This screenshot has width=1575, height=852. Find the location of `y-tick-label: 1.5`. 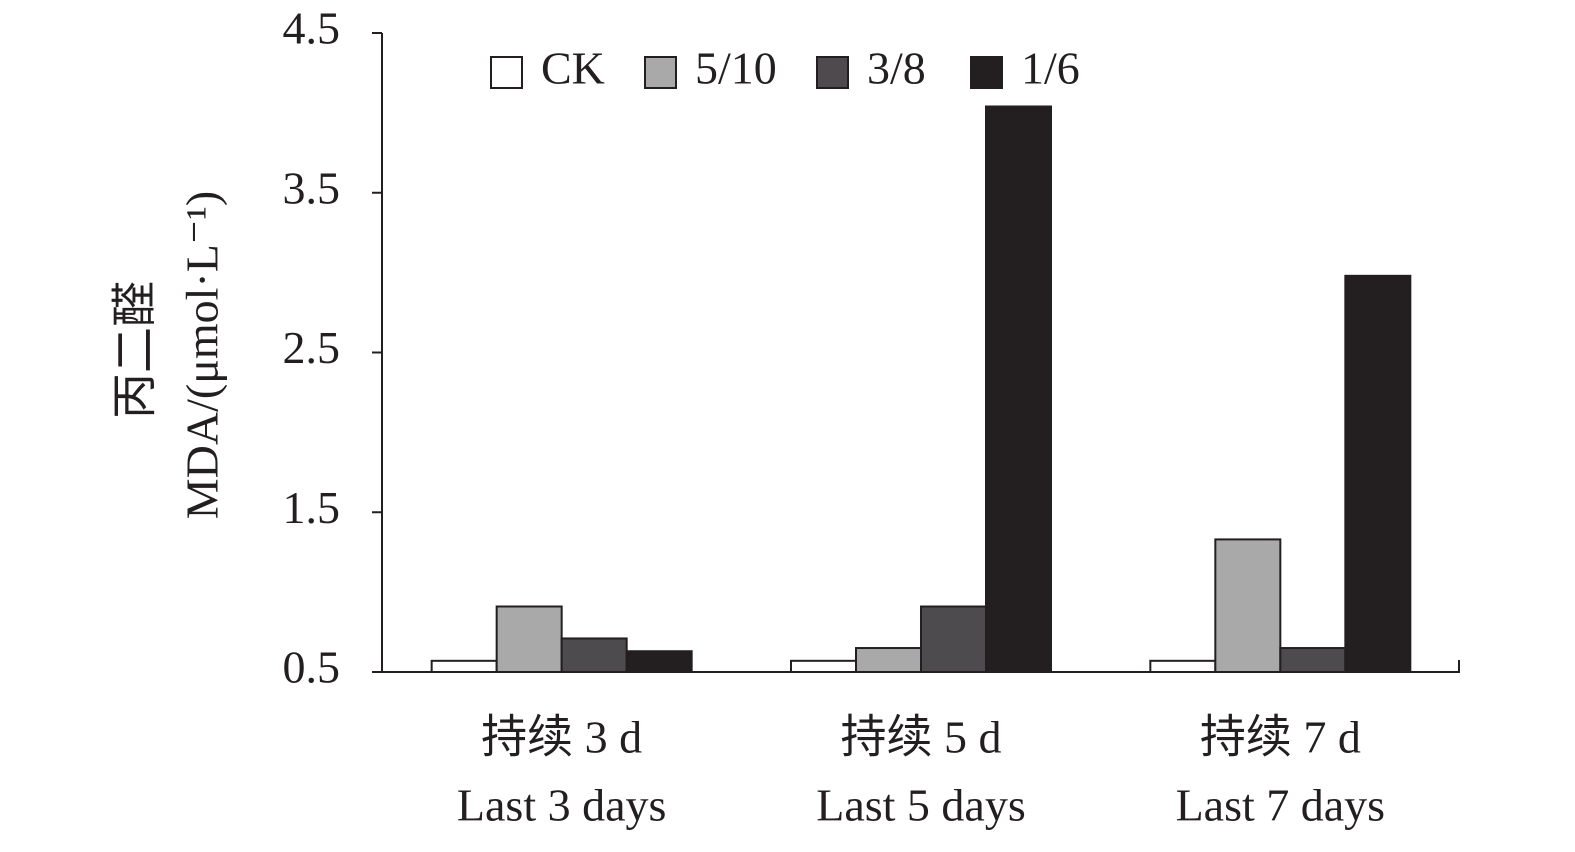

y-tick-label: 1.5 is located at coordinates (312, 507).